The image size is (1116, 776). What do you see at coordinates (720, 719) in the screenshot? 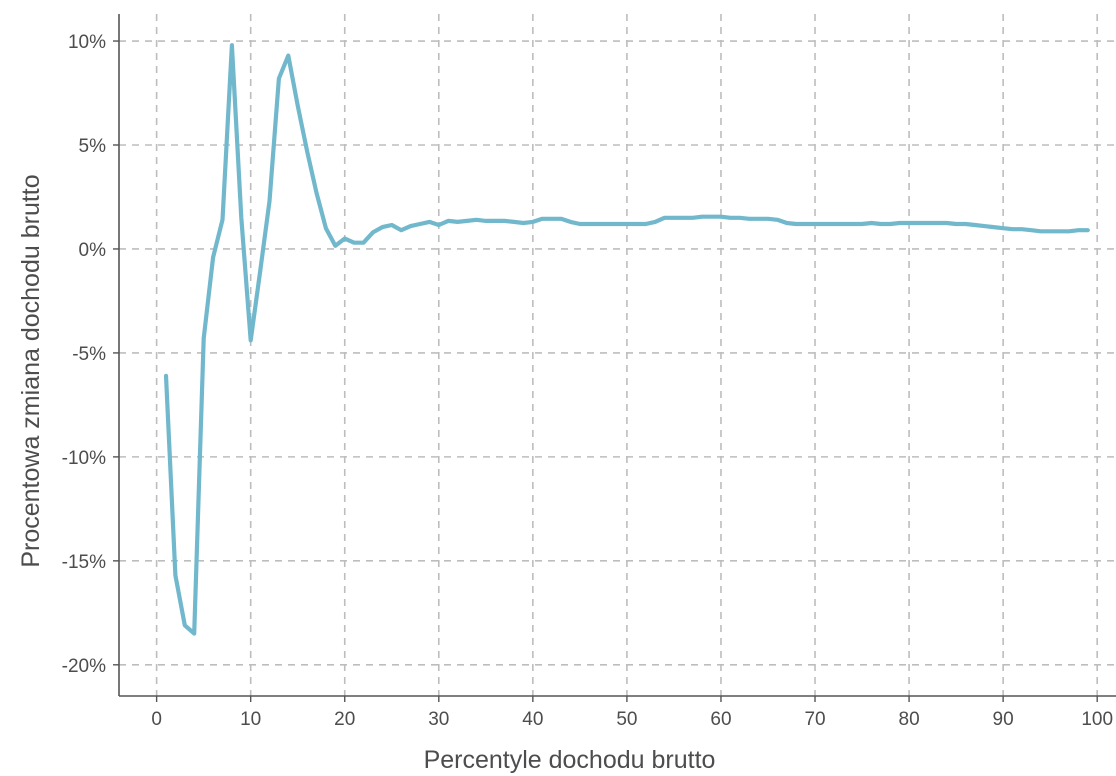
I see `x-tick-label: 60` at bounding box center [720, 719].